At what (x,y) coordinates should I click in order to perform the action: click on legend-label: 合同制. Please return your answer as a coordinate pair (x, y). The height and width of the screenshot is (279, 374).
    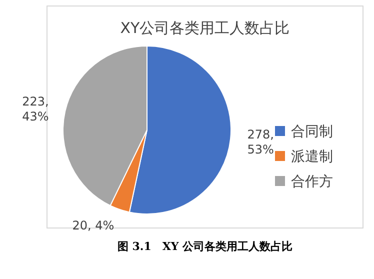
    Looking at the image, I should click on (312, 132).